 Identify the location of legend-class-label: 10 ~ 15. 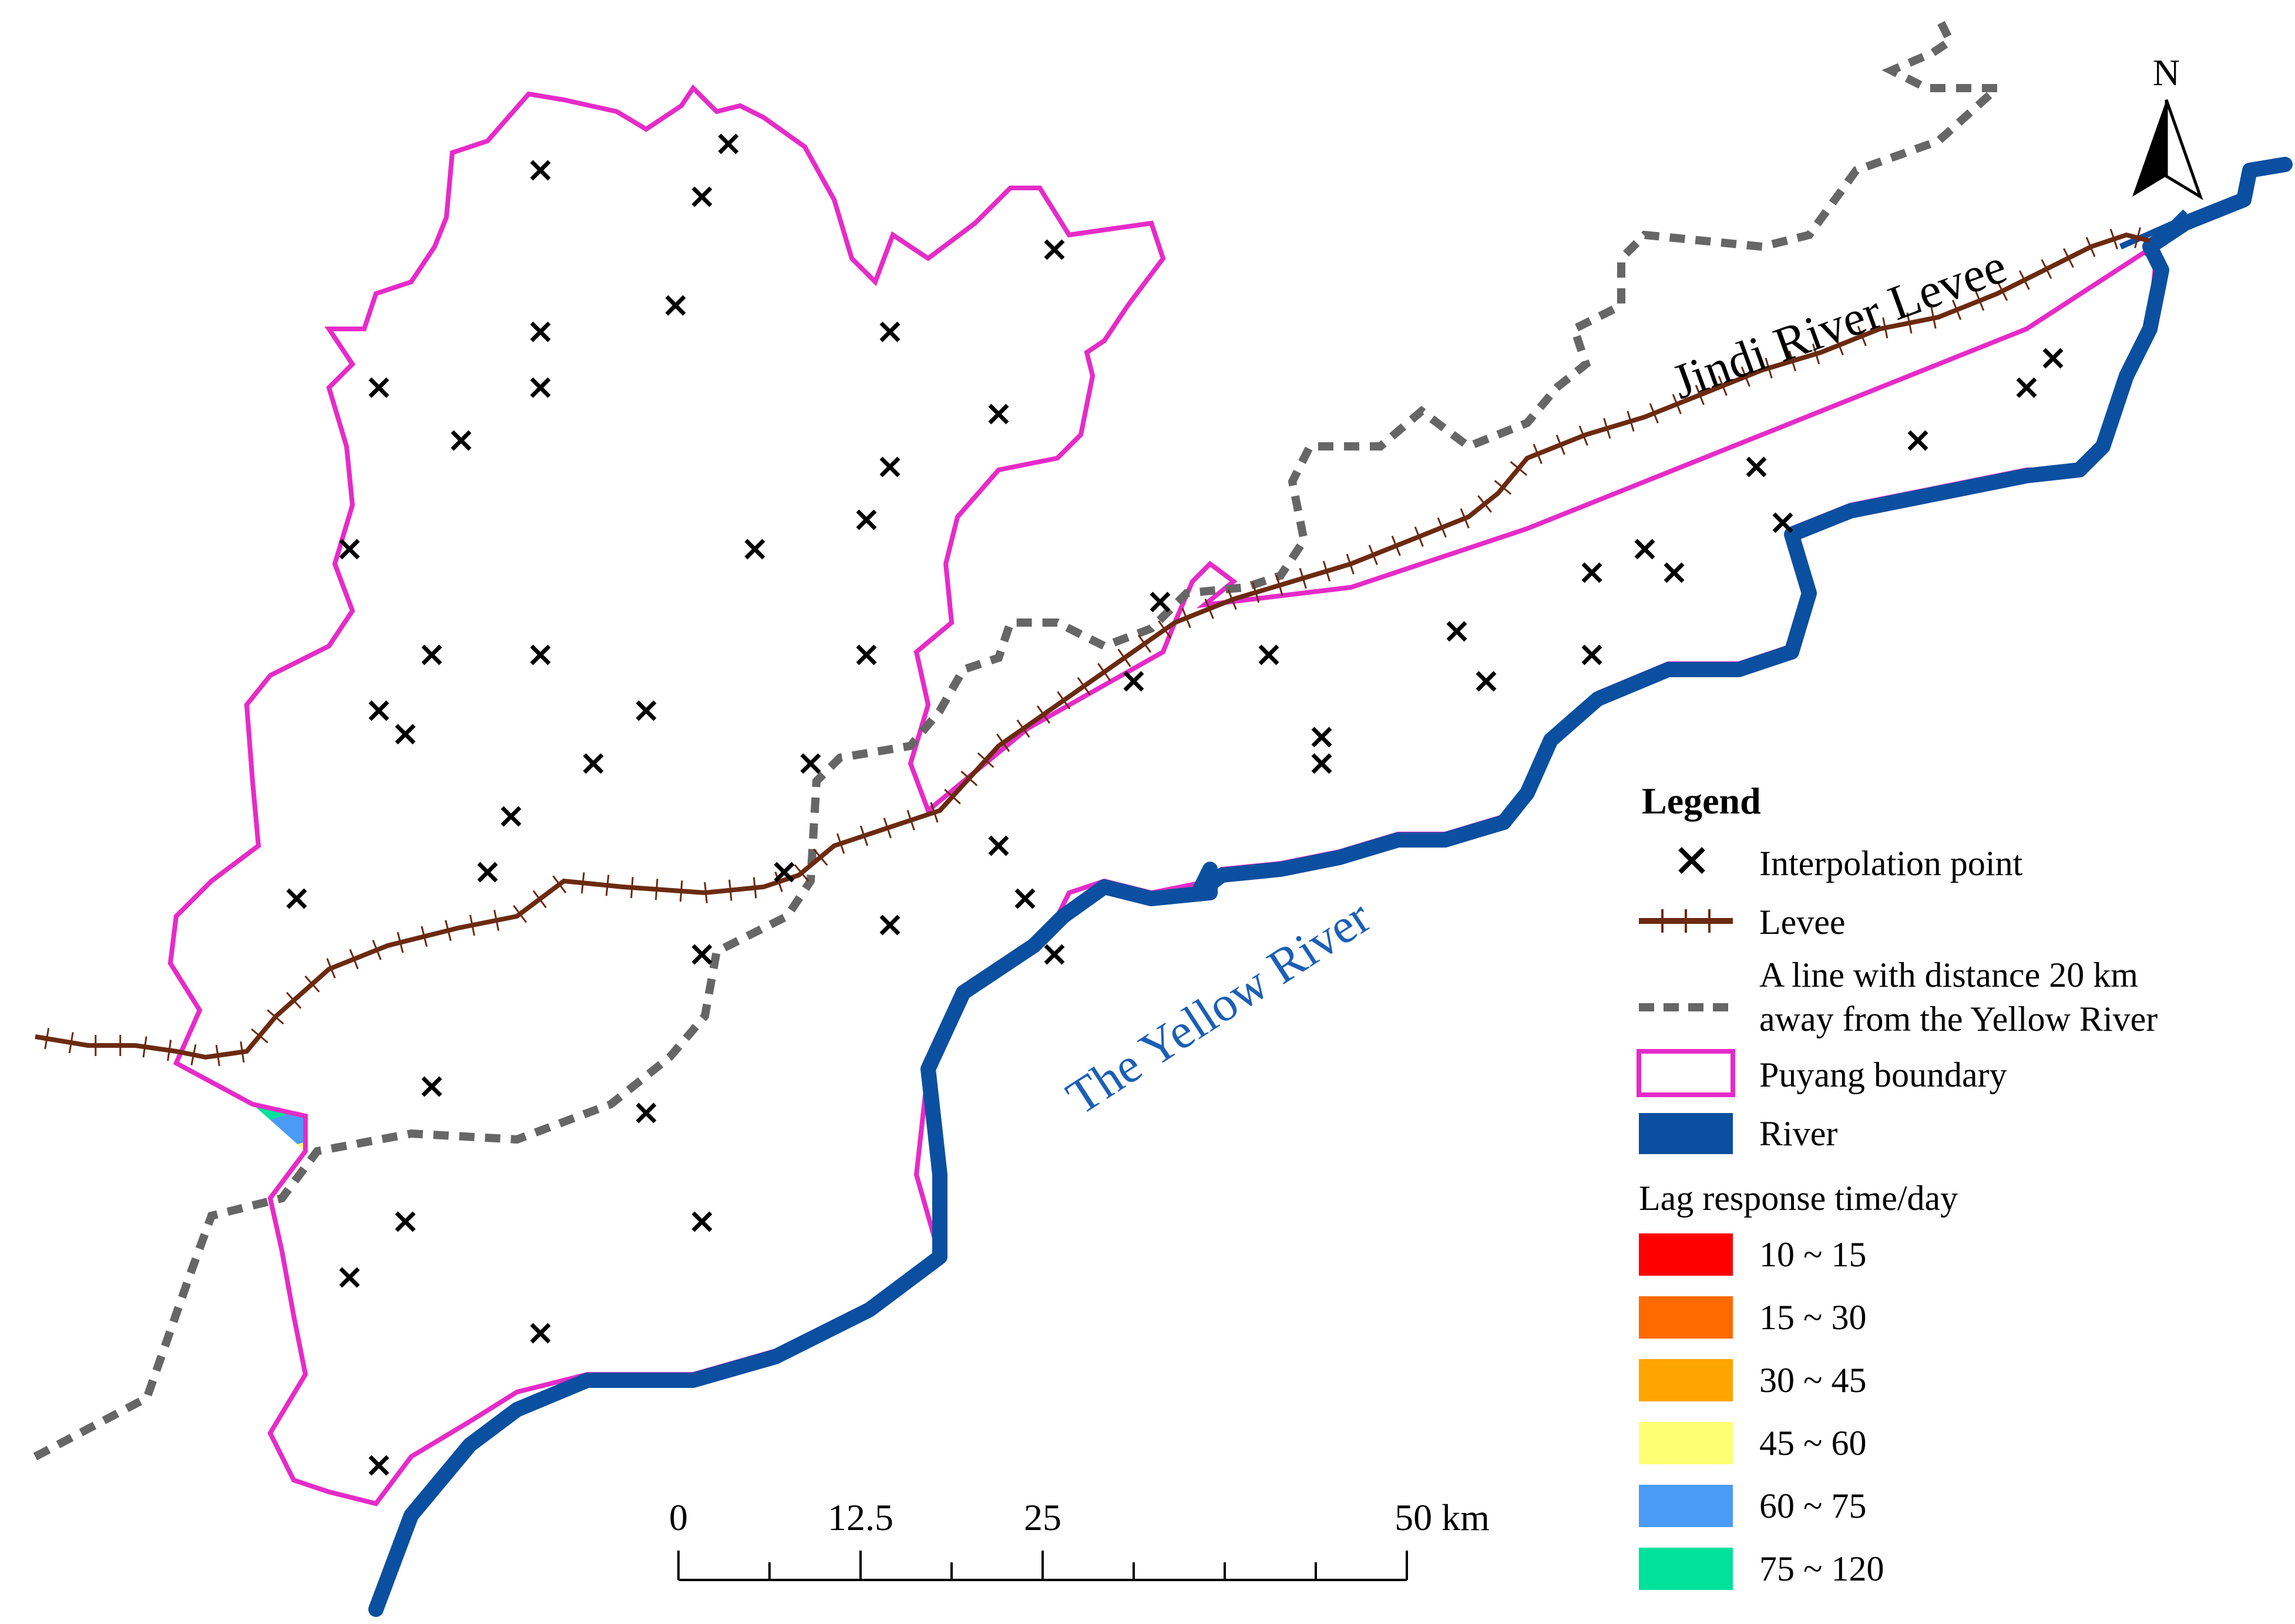
(1812, 1254).